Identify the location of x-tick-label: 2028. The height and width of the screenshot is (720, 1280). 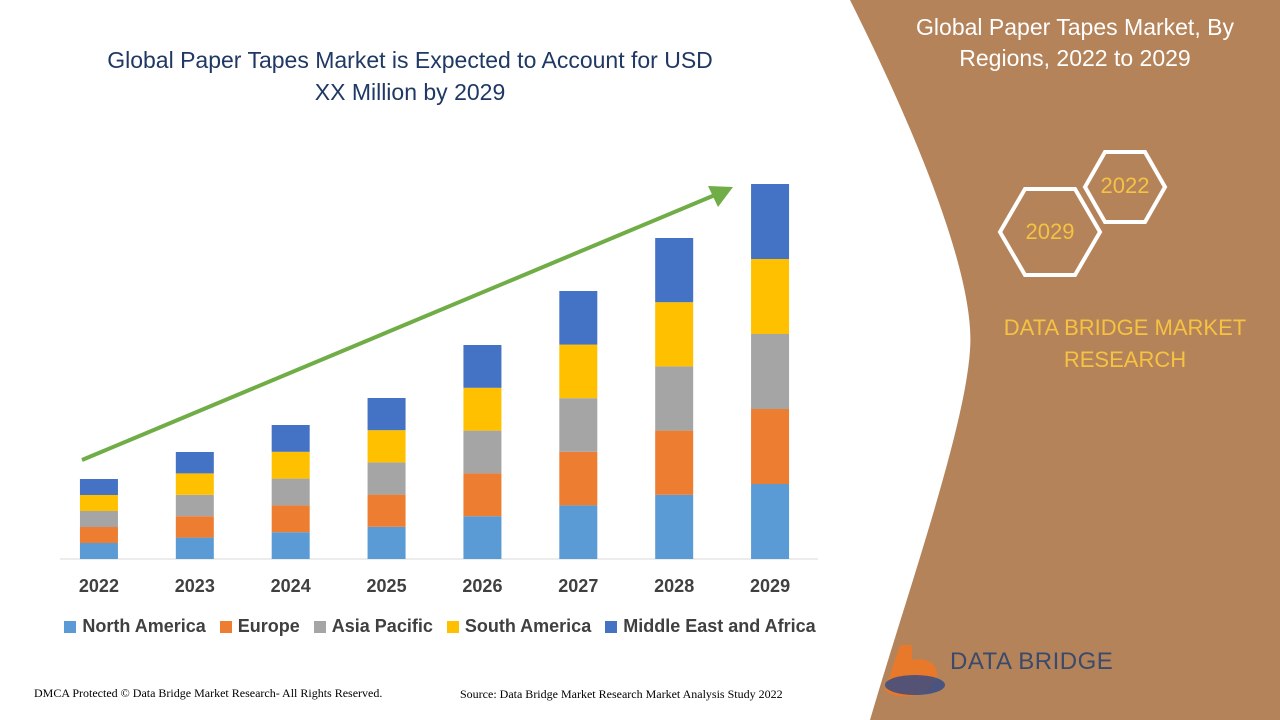
(674, 586).